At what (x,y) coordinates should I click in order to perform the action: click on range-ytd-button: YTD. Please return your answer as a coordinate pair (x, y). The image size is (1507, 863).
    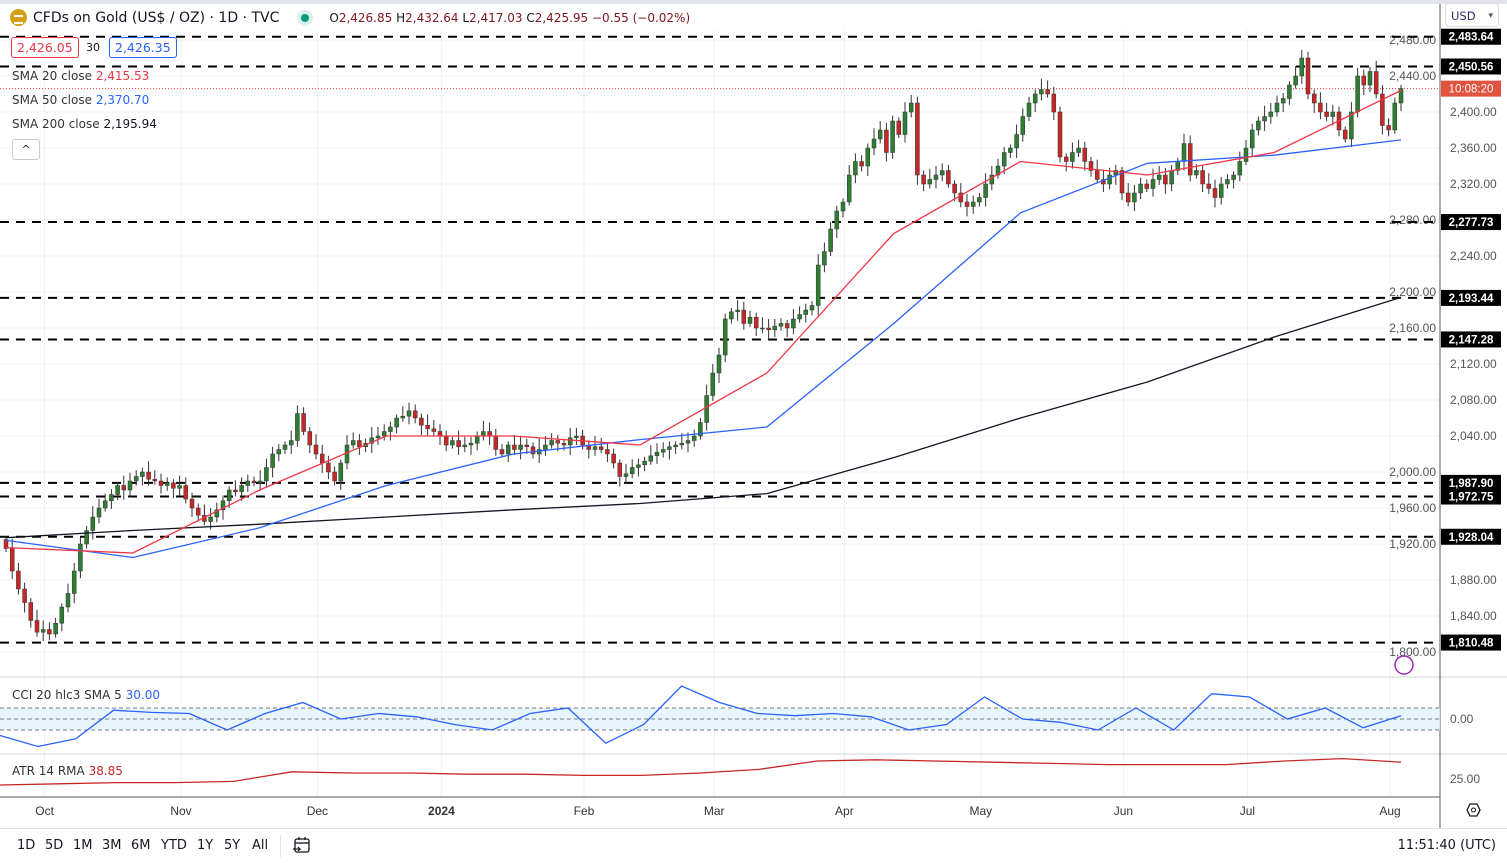
    Looking at the image, I should click on (174, 845).